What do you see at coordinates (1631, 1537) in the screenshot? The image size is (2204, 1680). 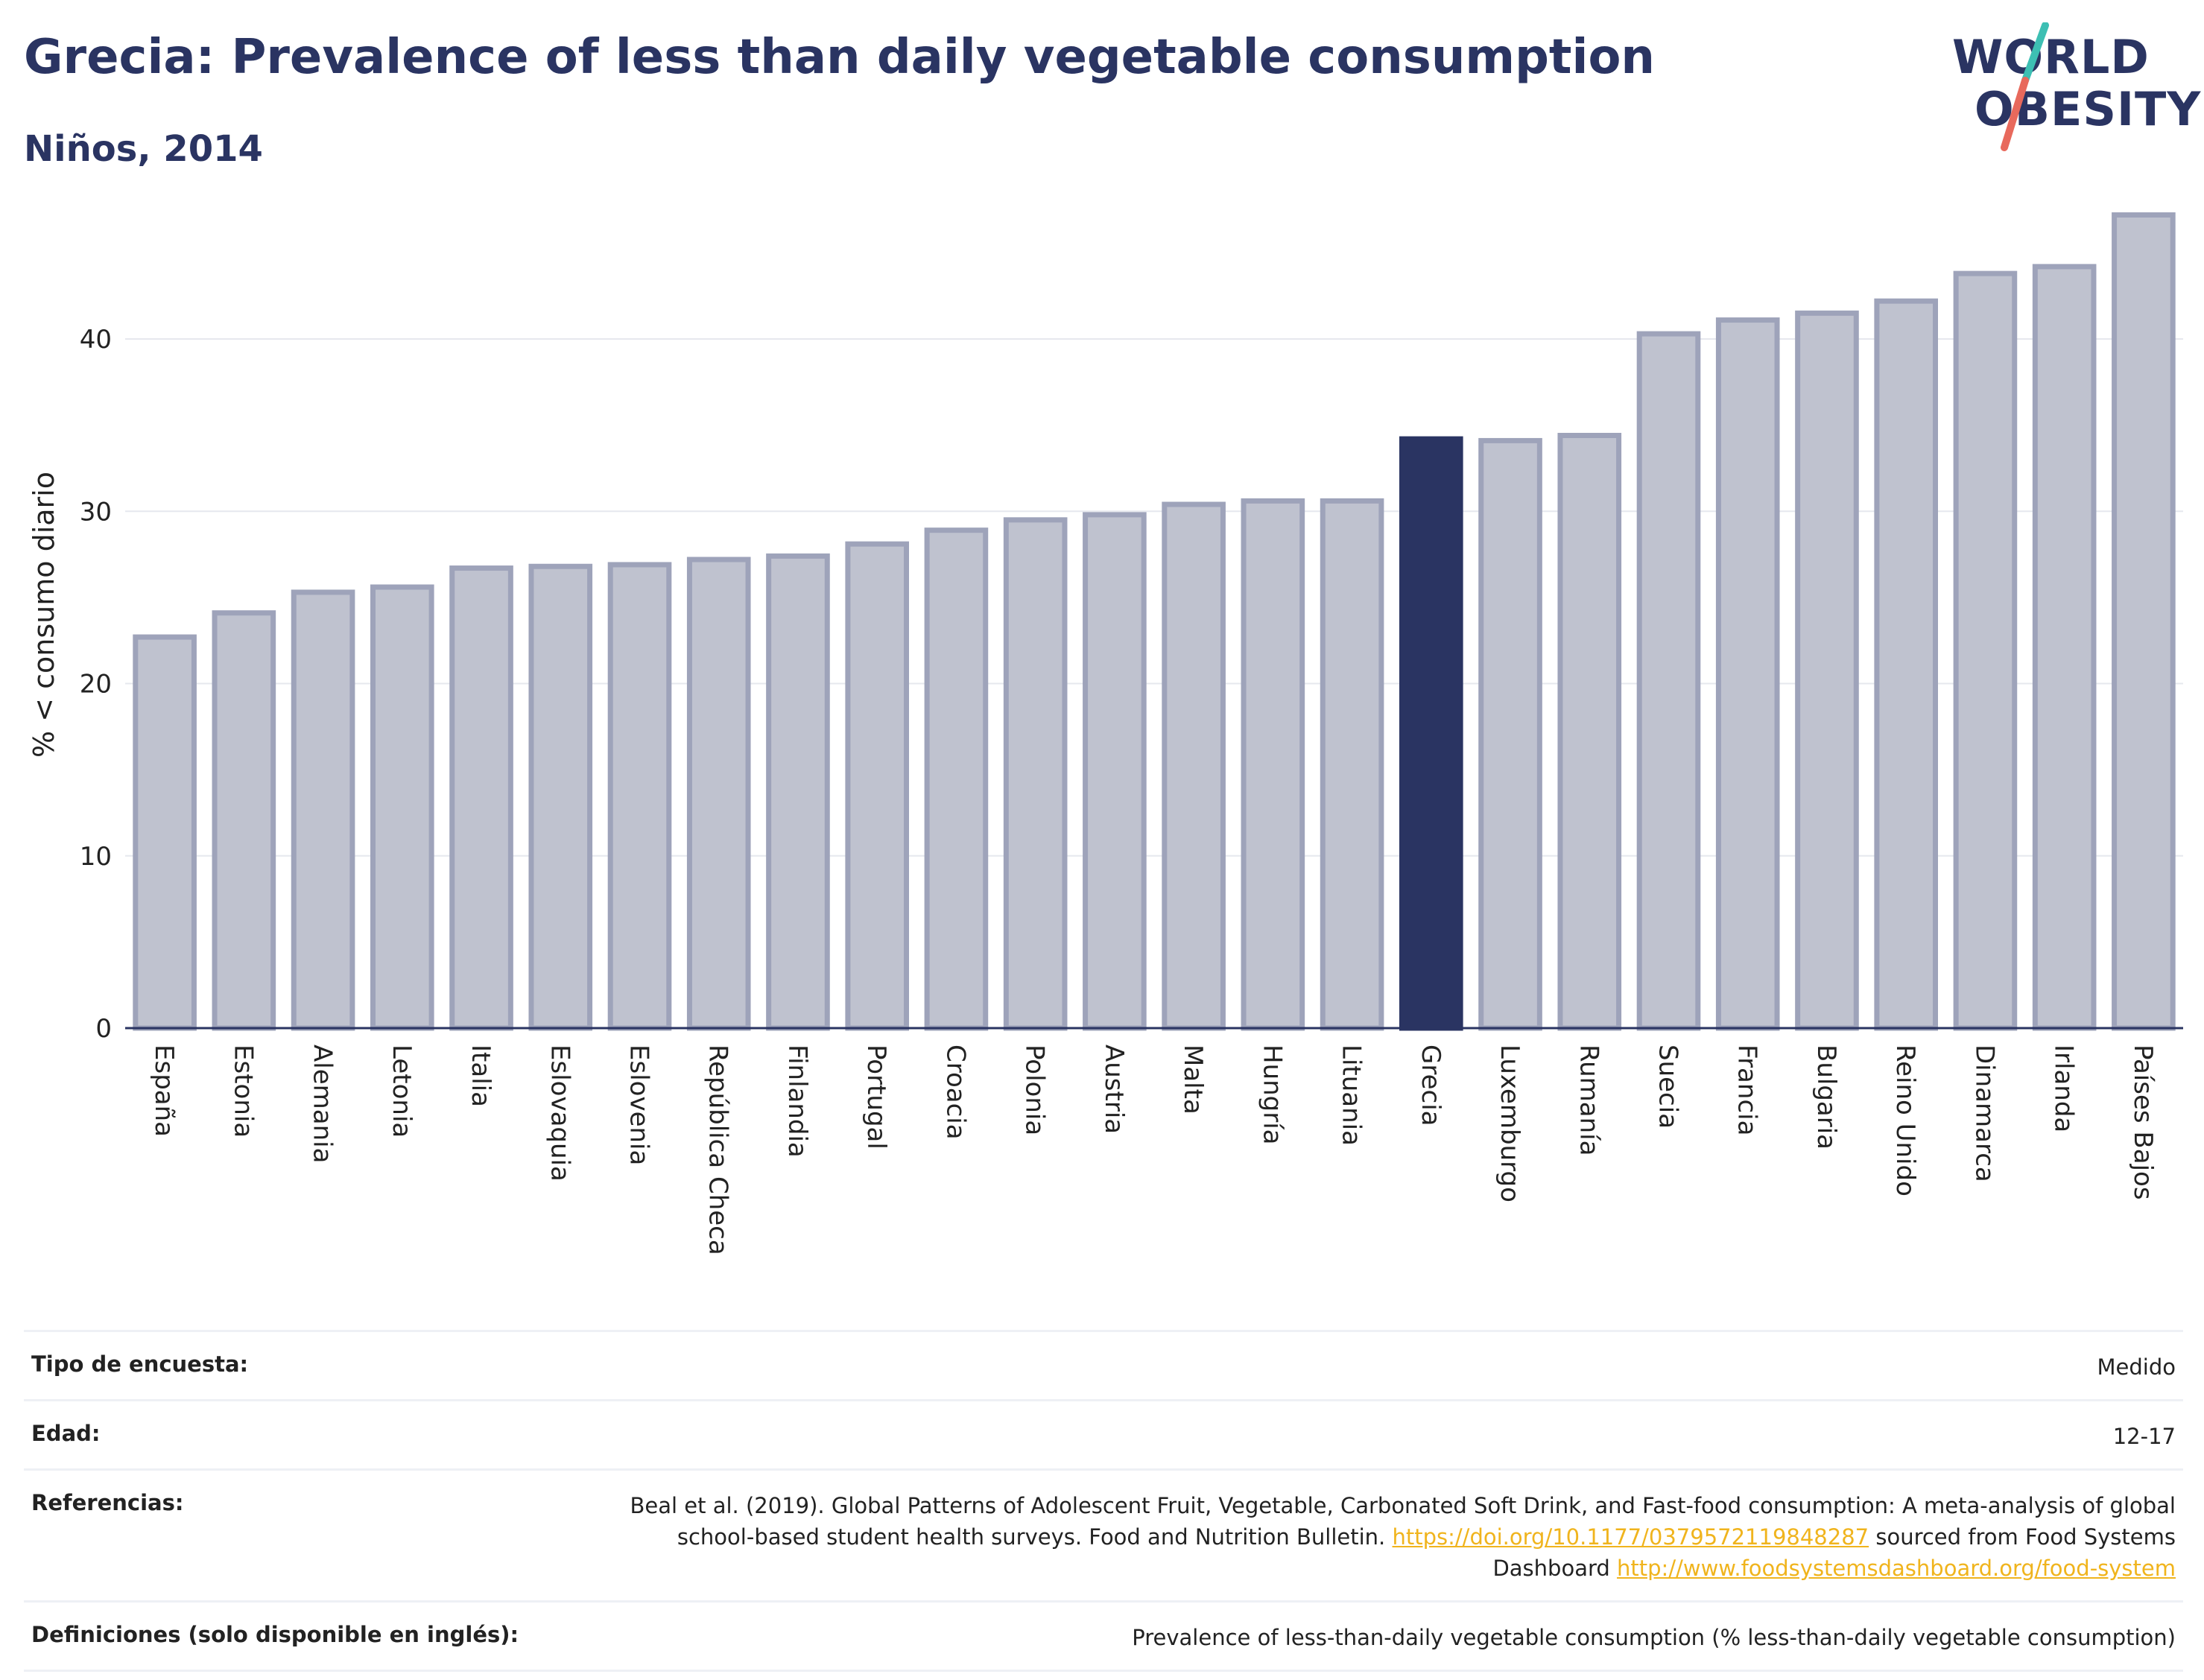 I see `doi-link: https://doi.org/10.1177/0379572119848287` at bounding box center [1631, 1537].